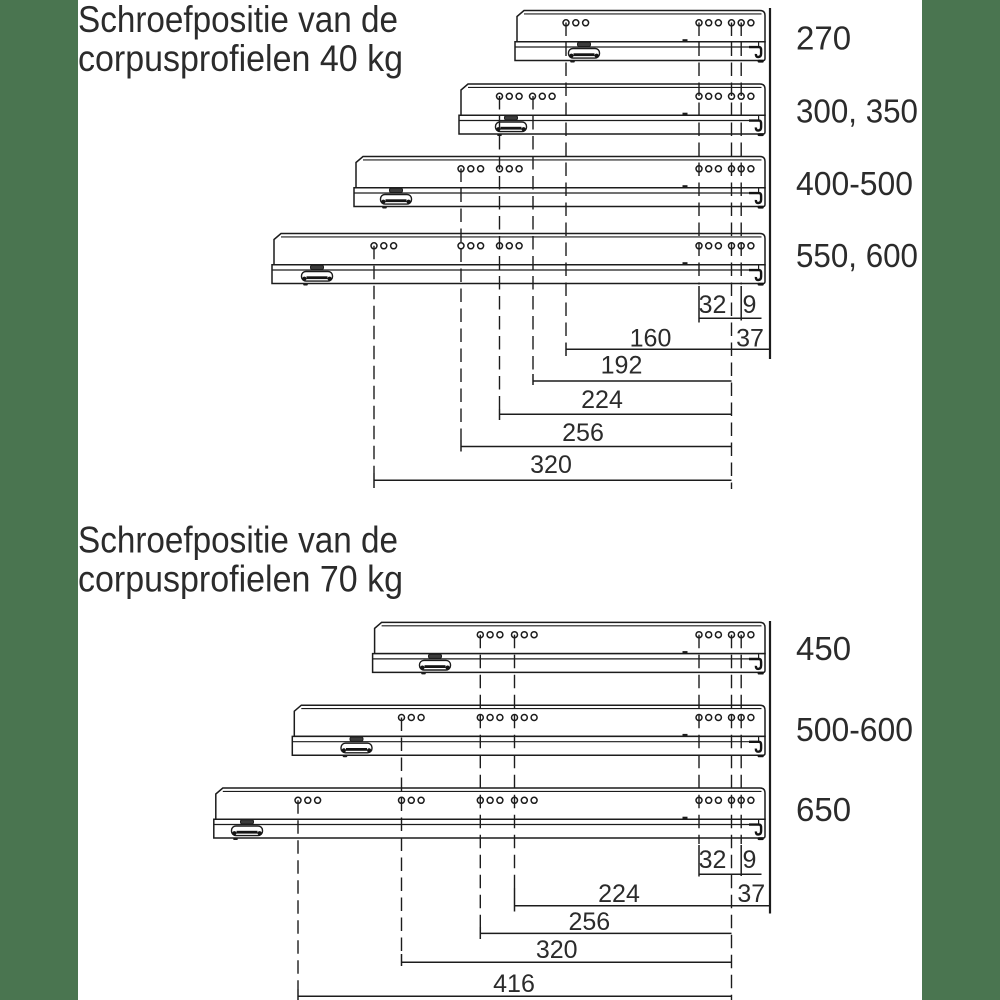 The height and width of the screenshot is (1000, 1000). What do you see at coordinates (854, 183) in the screenshot?
I see `svg-text: 400-500` at bounding box center [854, 183].